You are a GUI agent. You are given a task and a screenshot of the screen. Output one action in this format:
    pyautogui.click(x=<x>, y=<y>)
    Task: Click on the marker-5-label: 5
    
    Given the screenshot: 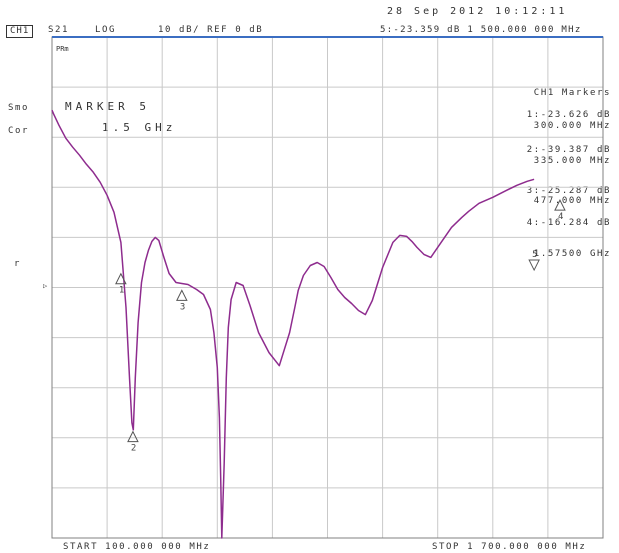 What is the action you would take?
    pyautogui.click(x=534, y=255)
    